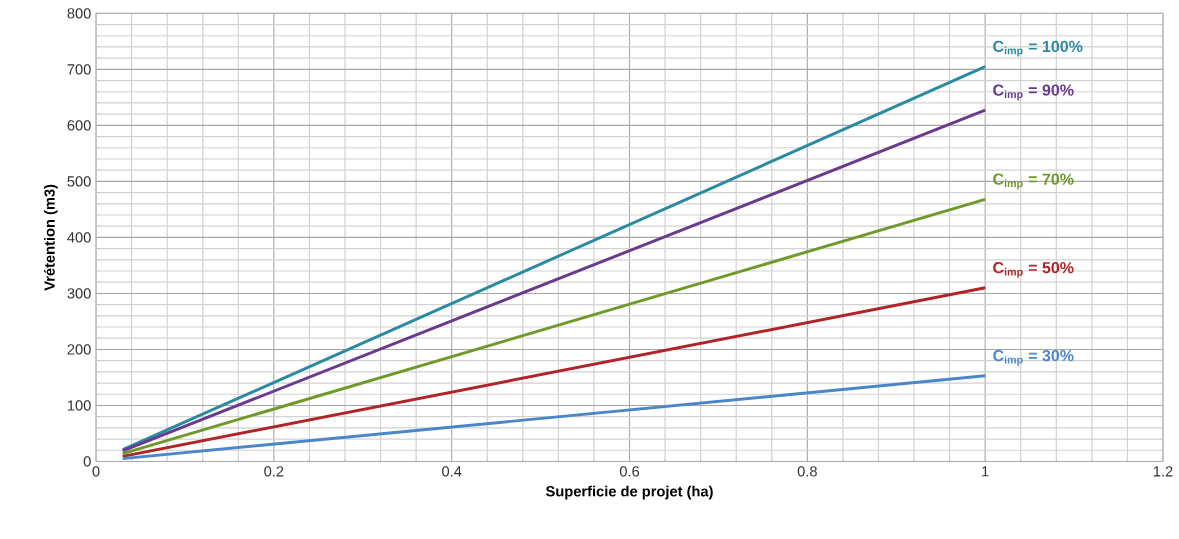 The height and width of the screenshot is (539, 1179). I want to click on y-tick-label: 300, so click(79, 293).